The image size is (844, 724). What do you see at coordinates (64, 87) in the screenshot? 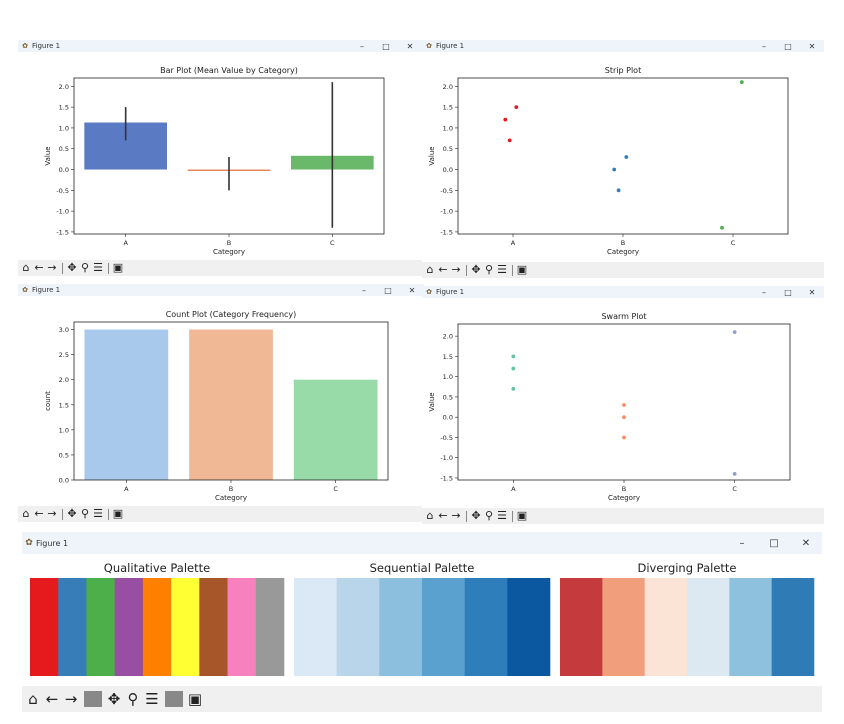
I see `y-tick-label: 2.0` at bounding box center [64, 87].